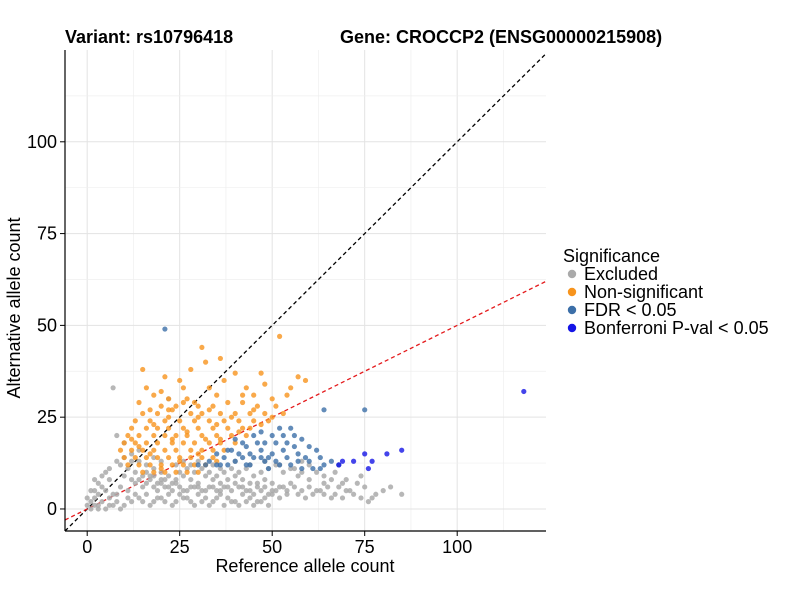 This screenshot has height=600, width=800. Describe the element at coordinates (47, 417) in the screenshot. I see `y-tick-label: 25` at that location.